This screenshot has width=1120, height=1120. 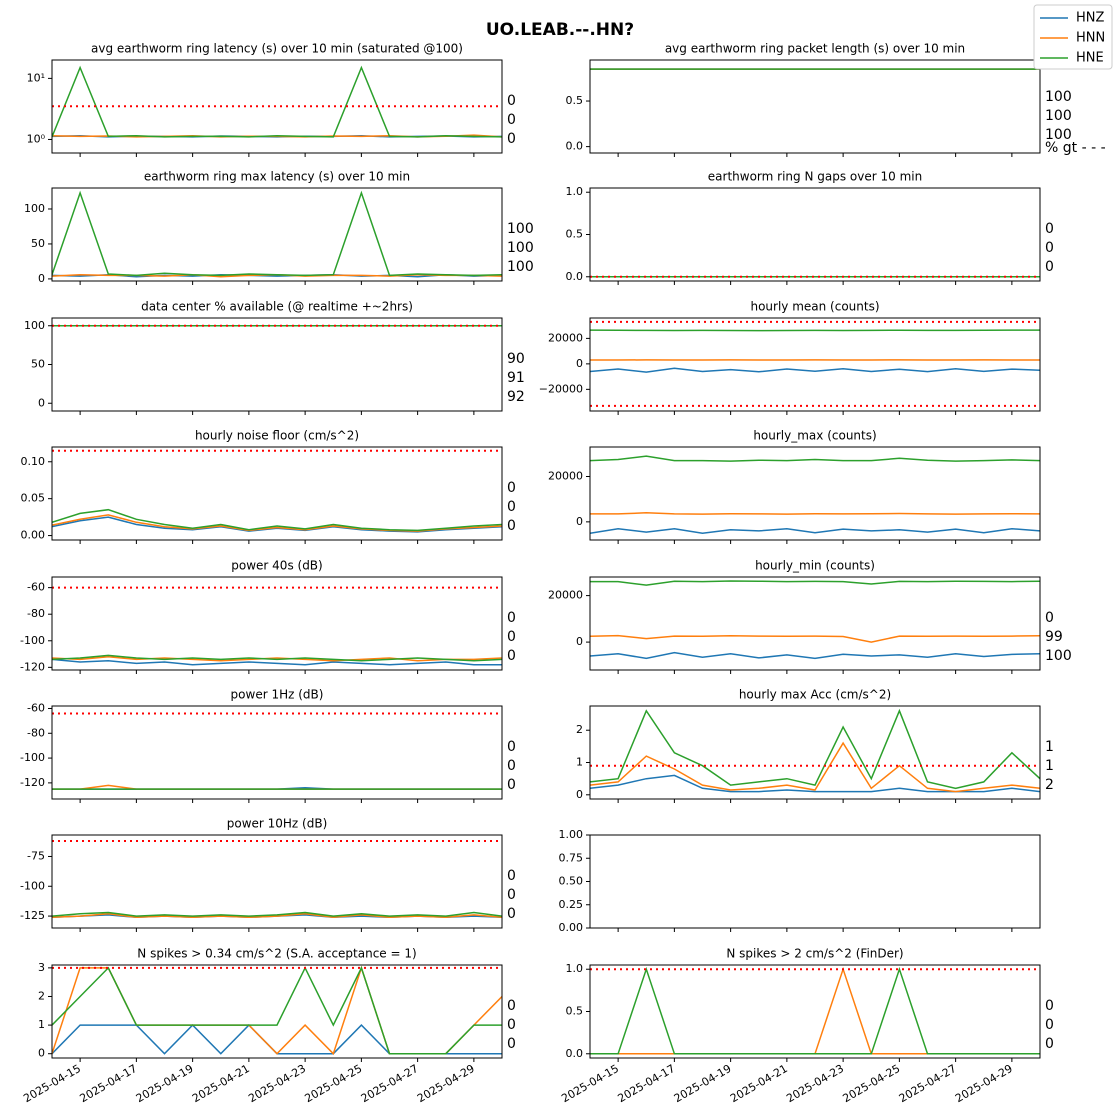 What do you see at coordinates (32, 782) in the screenshot?
I see `y-tick-label: -120` at bounding box center [32, 782].